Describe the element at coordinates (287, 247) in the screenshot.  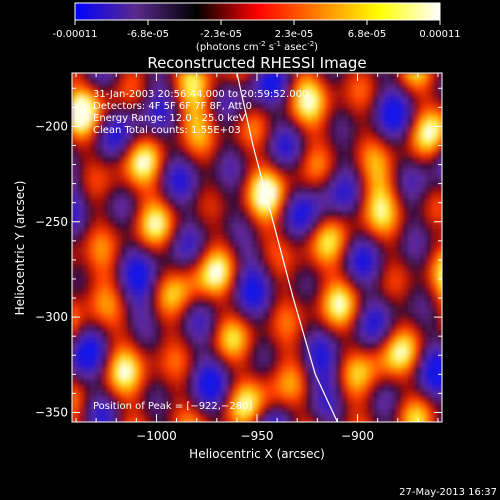
I see `solar-limb-line` at that location.